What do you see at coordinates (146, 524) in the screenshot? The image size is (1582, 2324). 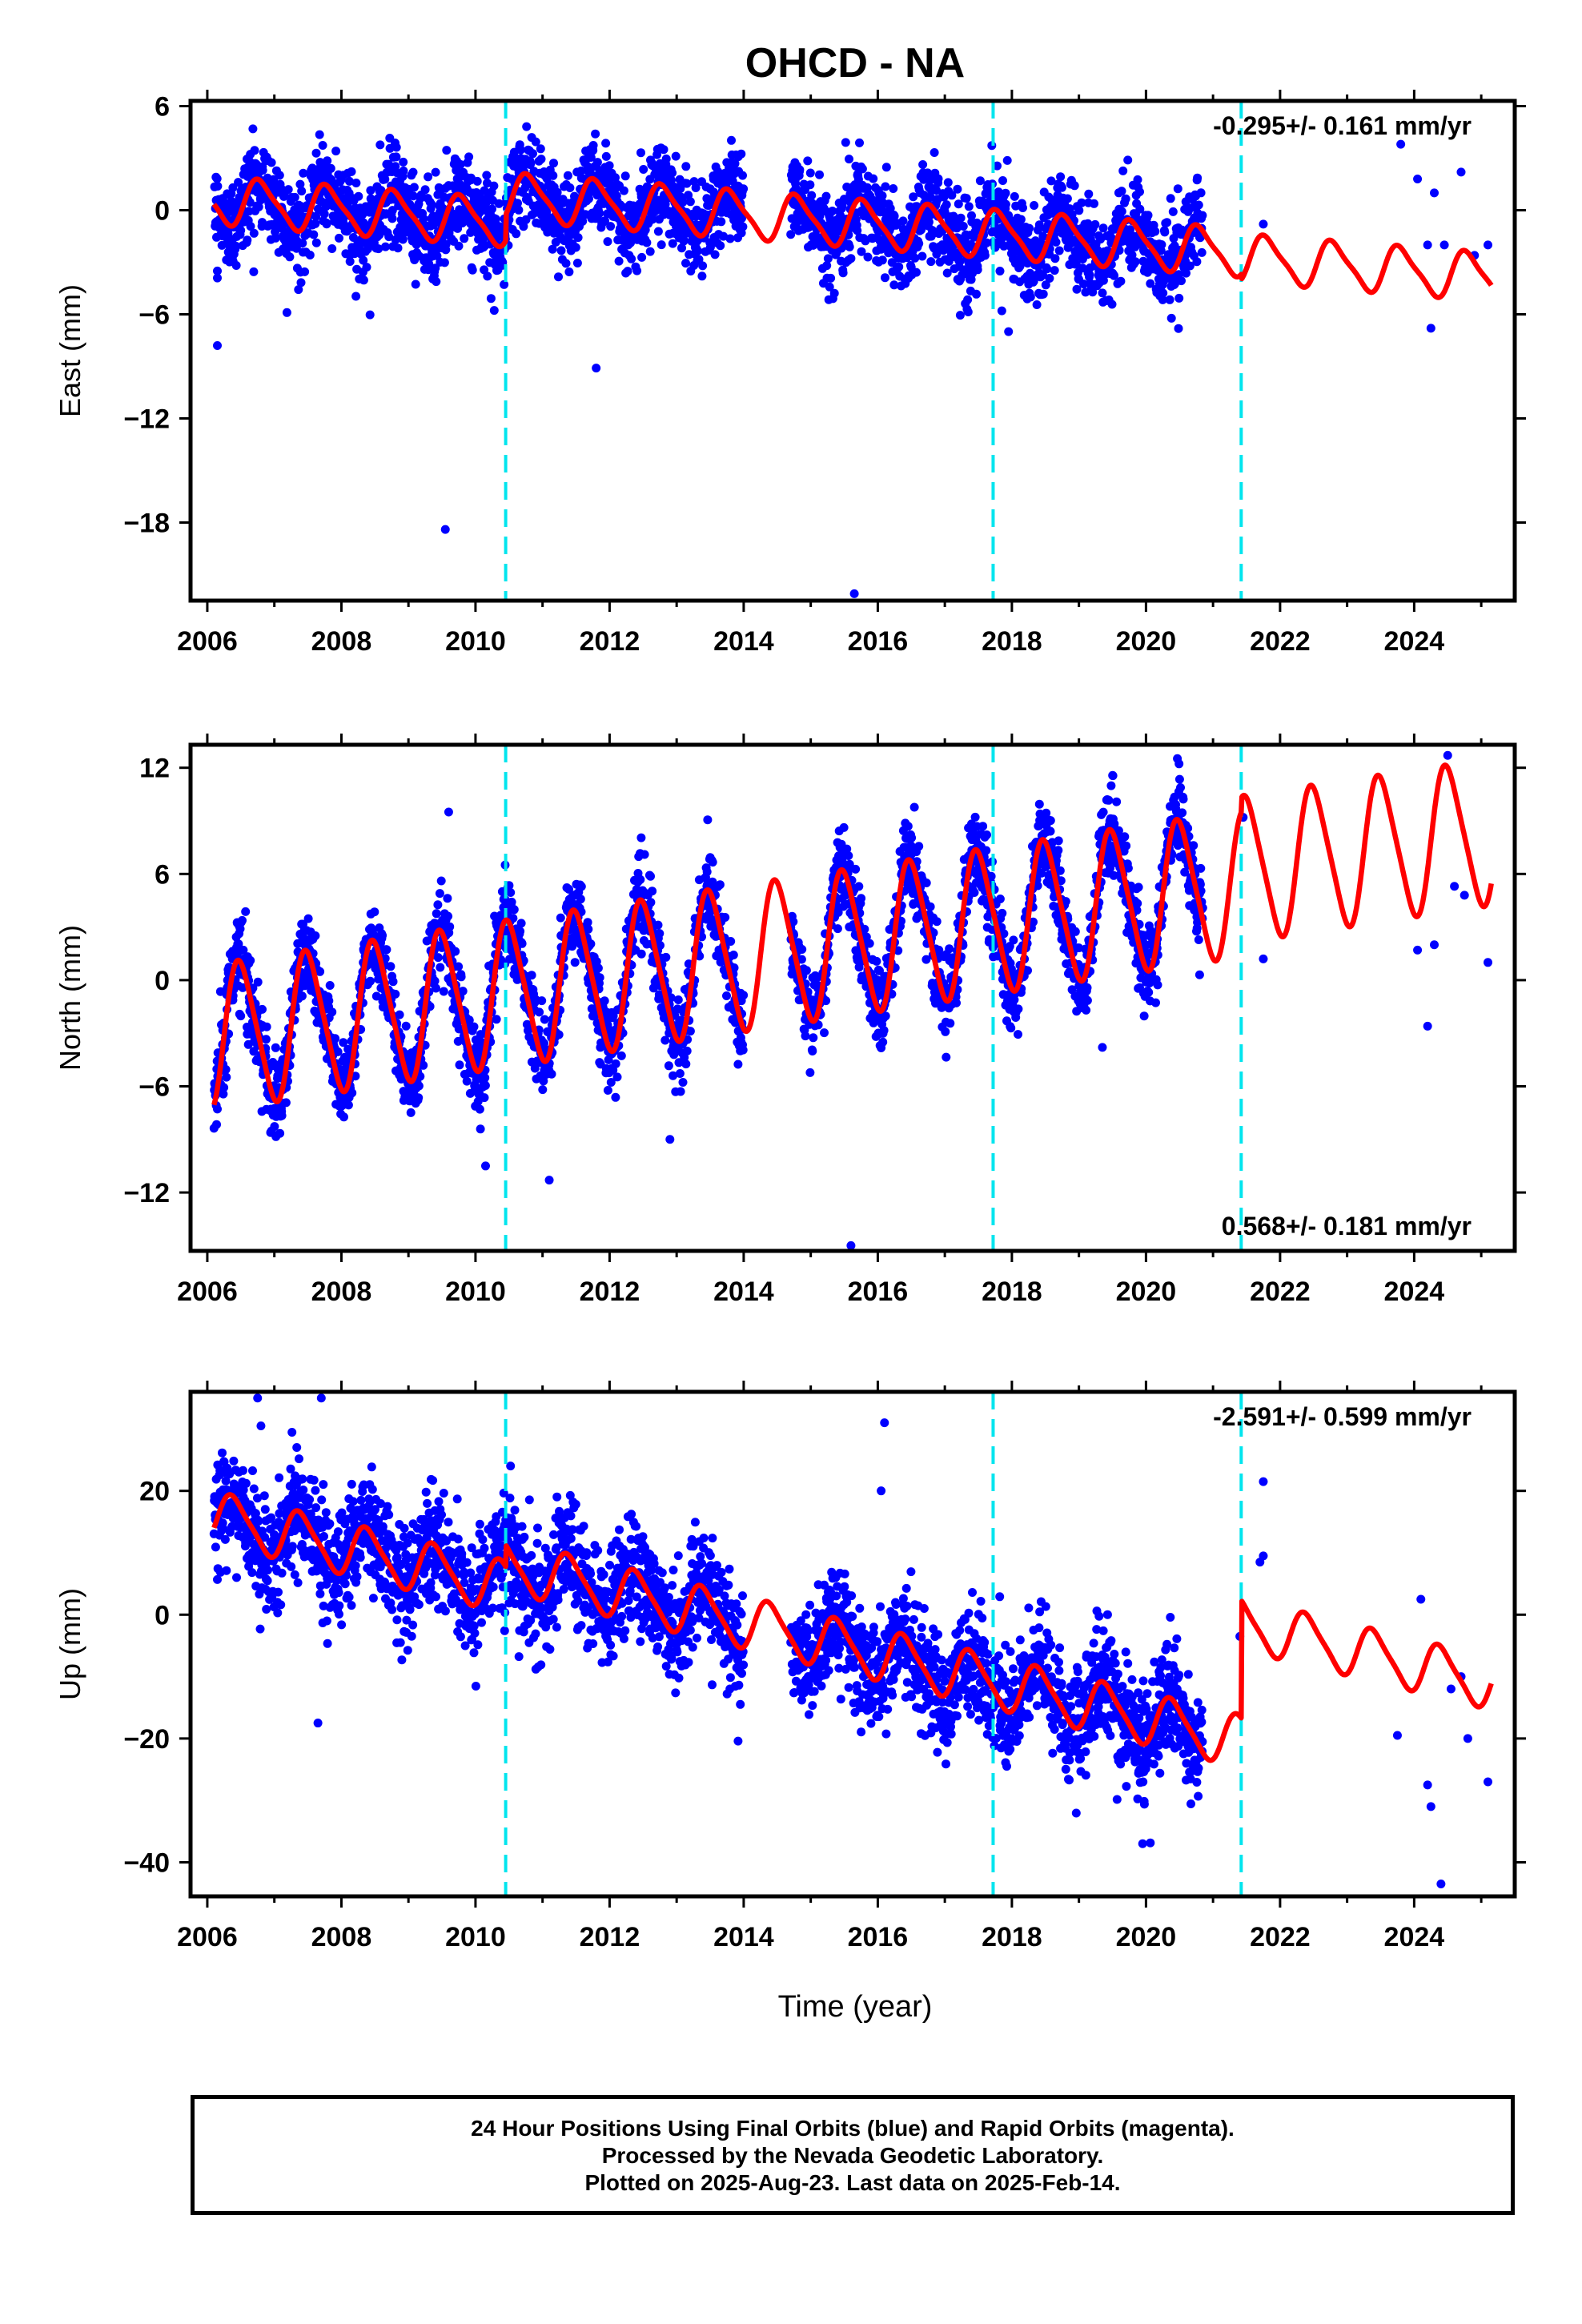 I see `y-tick-label: −18` at bounding box center [146, 524].